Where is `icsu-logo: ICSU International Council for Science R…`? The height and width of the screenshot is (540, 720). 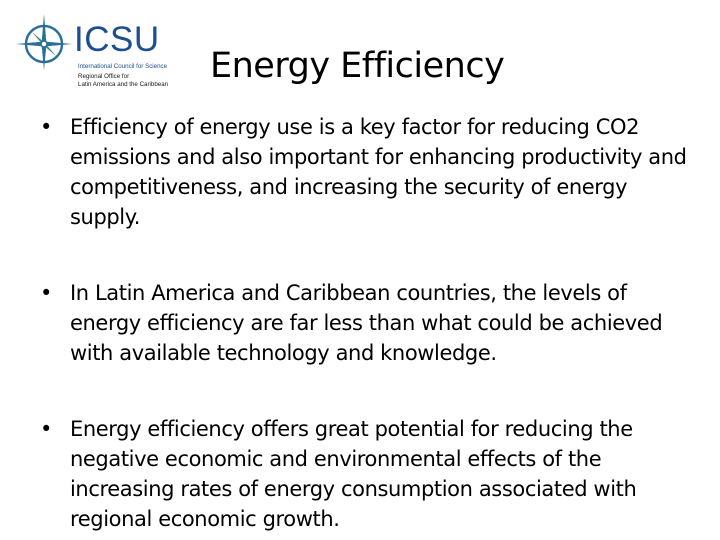
icsu-logo: ICSU International Council for Science R… is located at coordinates (104, 52).